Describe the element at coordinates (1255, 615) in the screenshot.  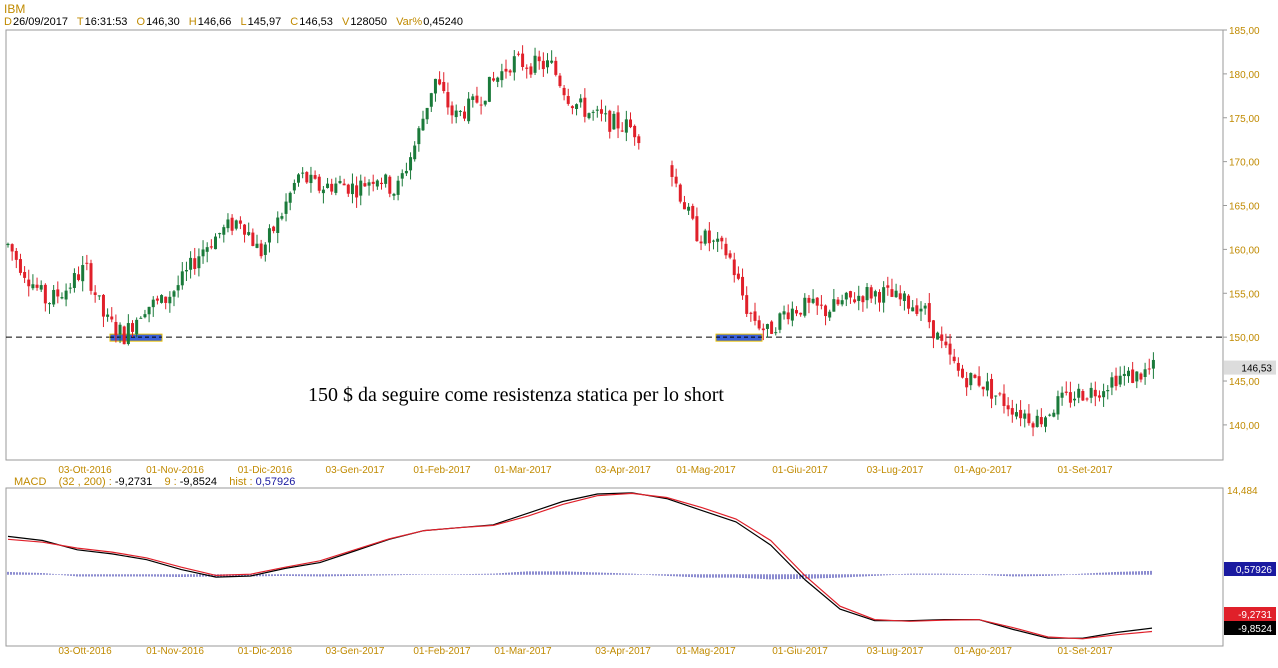
I see `macd-tag: -9,2731` at that location.